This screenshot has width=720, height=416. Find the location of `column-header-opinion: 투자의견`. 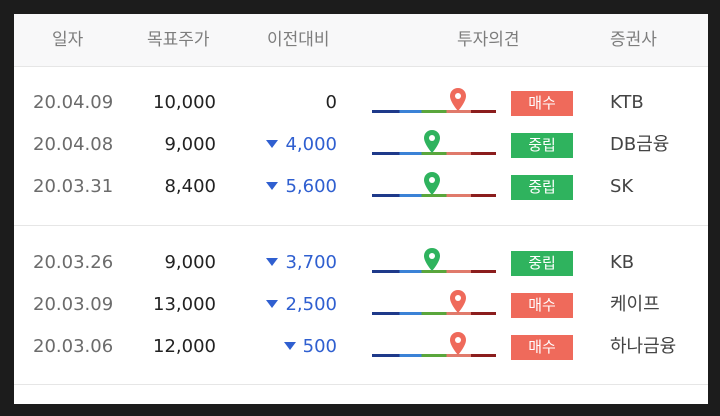

column-header-opinion: 투자의견 is located at coordinates (488, 40).